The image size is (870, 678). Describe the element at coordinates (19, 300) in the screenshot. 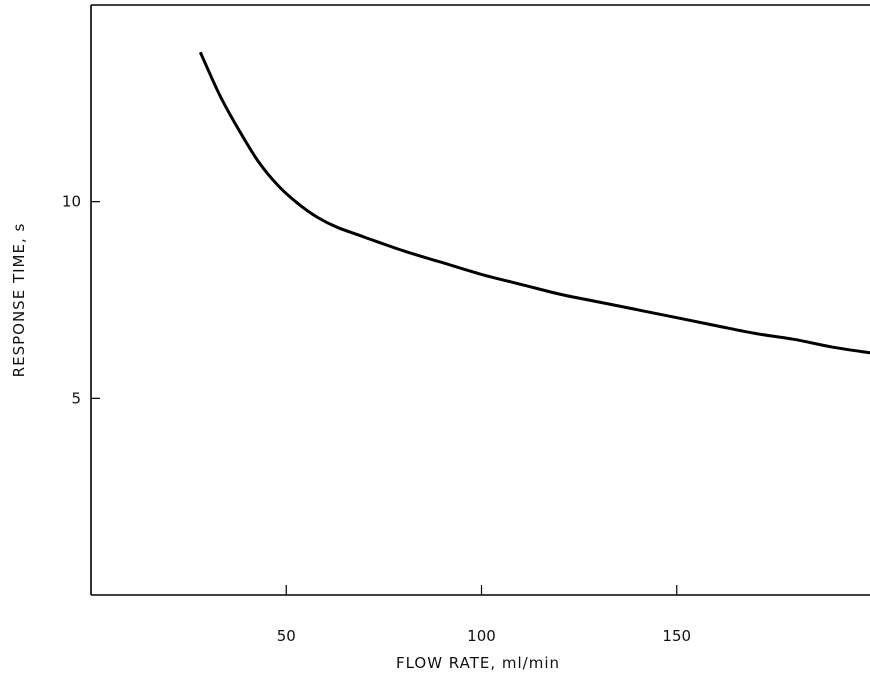

I see `y-axis-label: RESPONSE TIME, s` at that location.